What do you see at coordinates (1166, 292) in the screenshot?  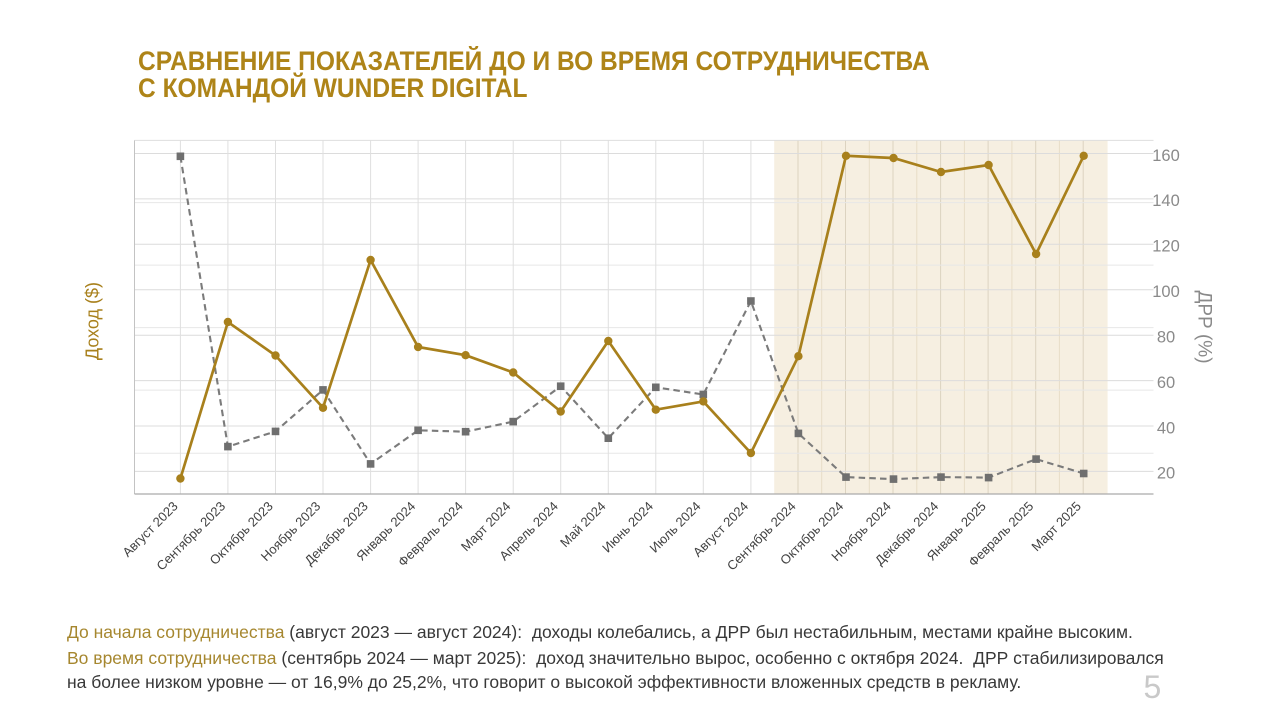 I see `svg-text: 100` at bounding box center [1166, 292].